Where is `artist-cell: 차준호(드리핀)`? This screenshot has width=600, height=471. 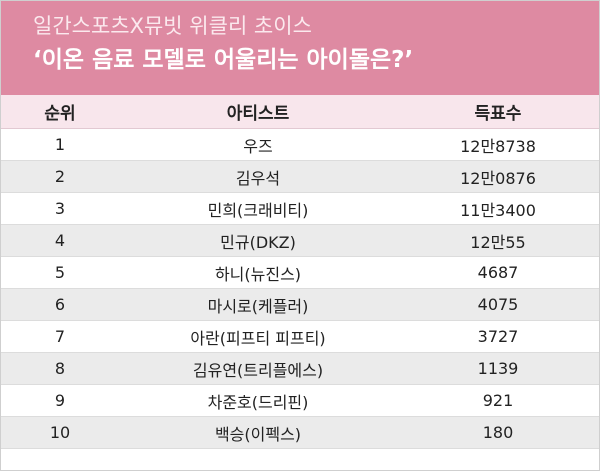 artist-cell: 차준호(드리핀) is located at coordinates (258, 402).